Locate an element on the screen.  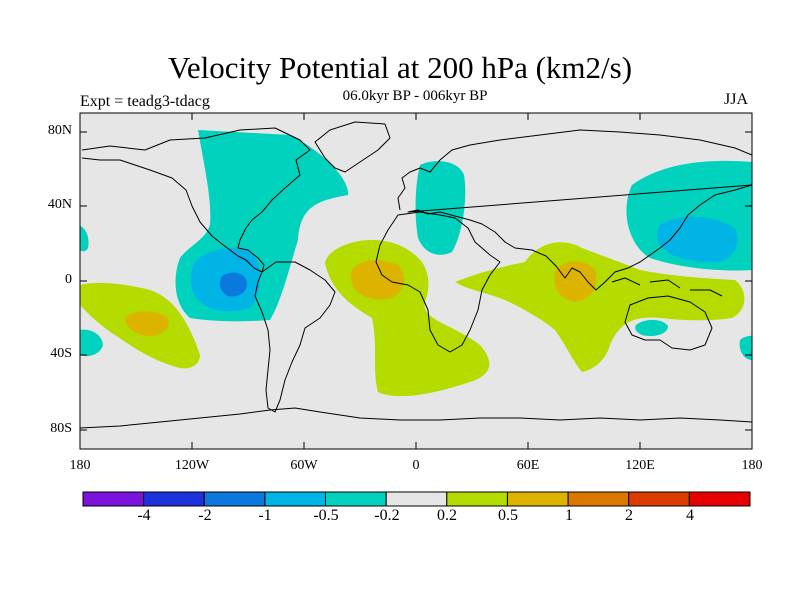
contour-pos-mid-indian-ocean is located at coordinates (575, 281).